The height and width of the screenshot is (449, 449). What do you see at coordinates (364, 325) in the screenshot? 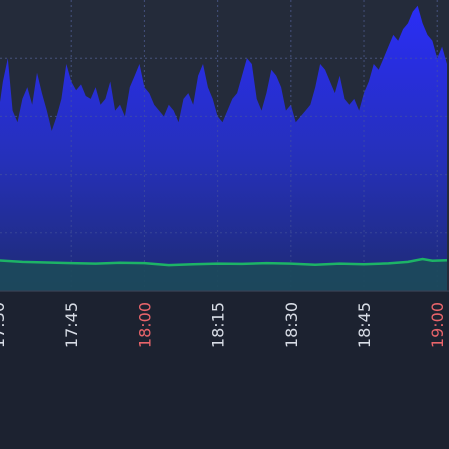
I see `x-tick-label: 18:45` at bounding box center [364, 325].